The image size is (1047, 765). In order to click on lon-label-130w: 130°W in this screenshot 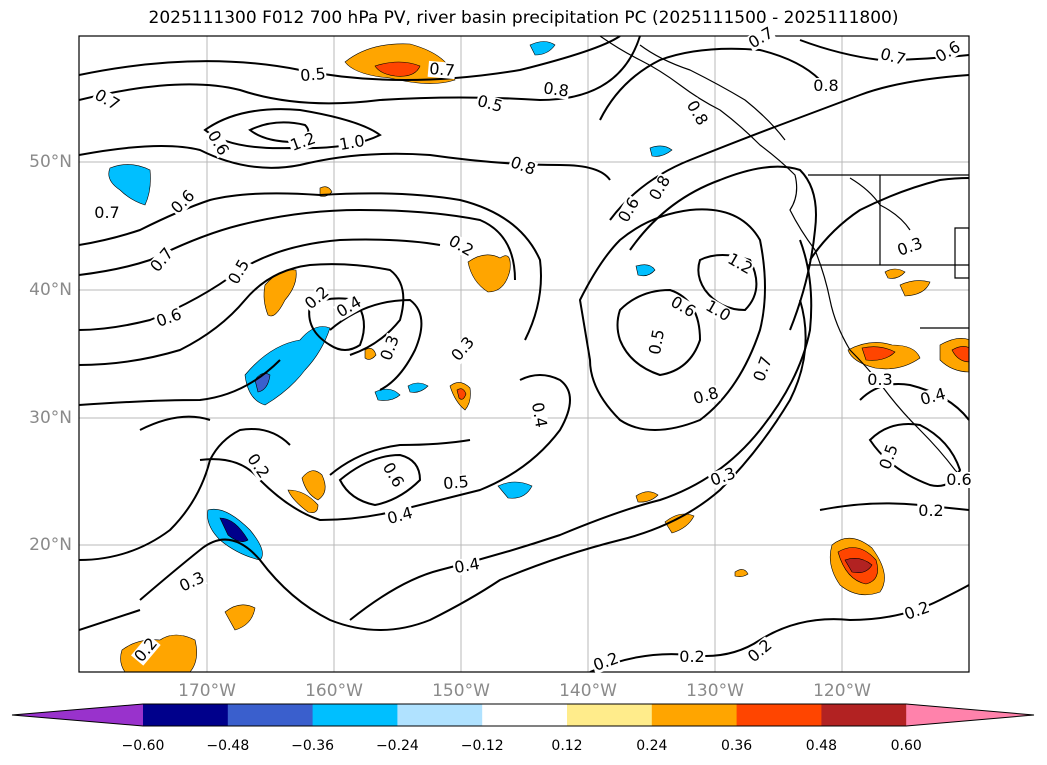, I will do `click(715, 691)`.